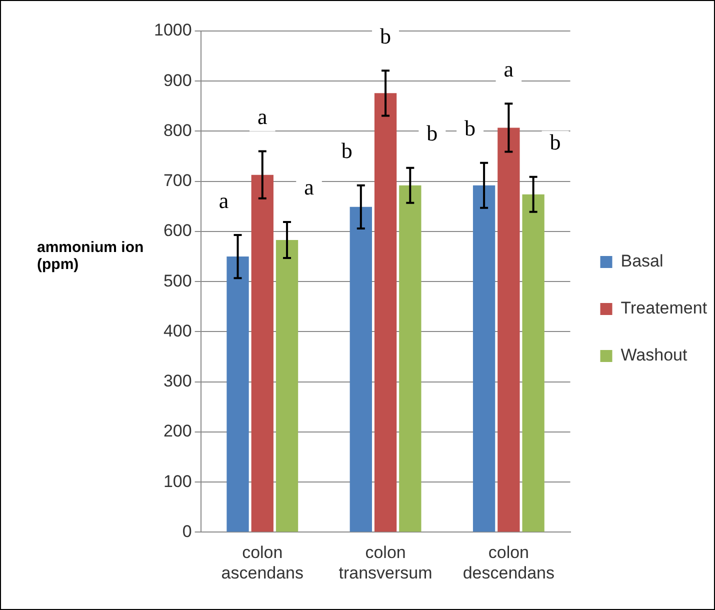 The height and width of the screenshot is (610, 715). I want to click on y-tick-label: 200, so click(177, 431).